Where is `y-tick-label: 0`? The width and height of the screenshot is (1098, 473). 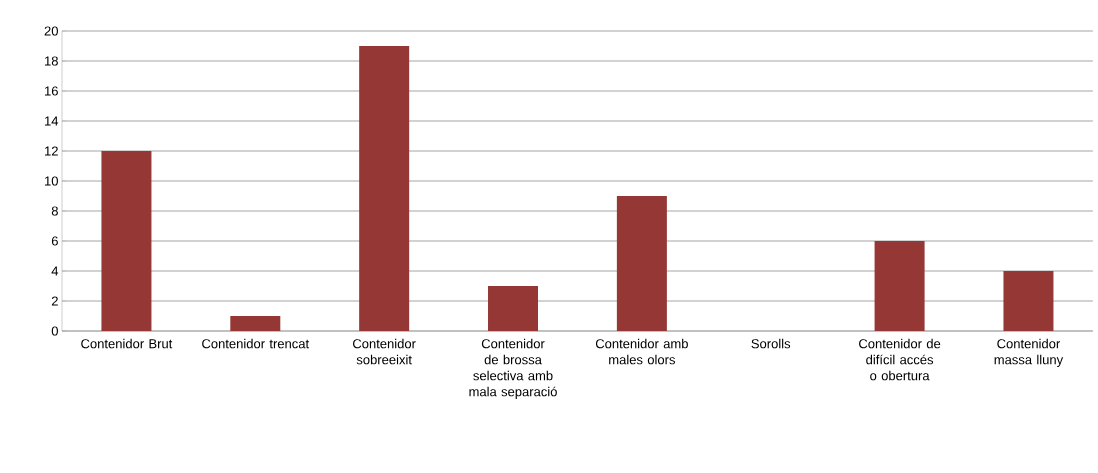
y-tick-label: 0 is located at coordinates (54, 331).